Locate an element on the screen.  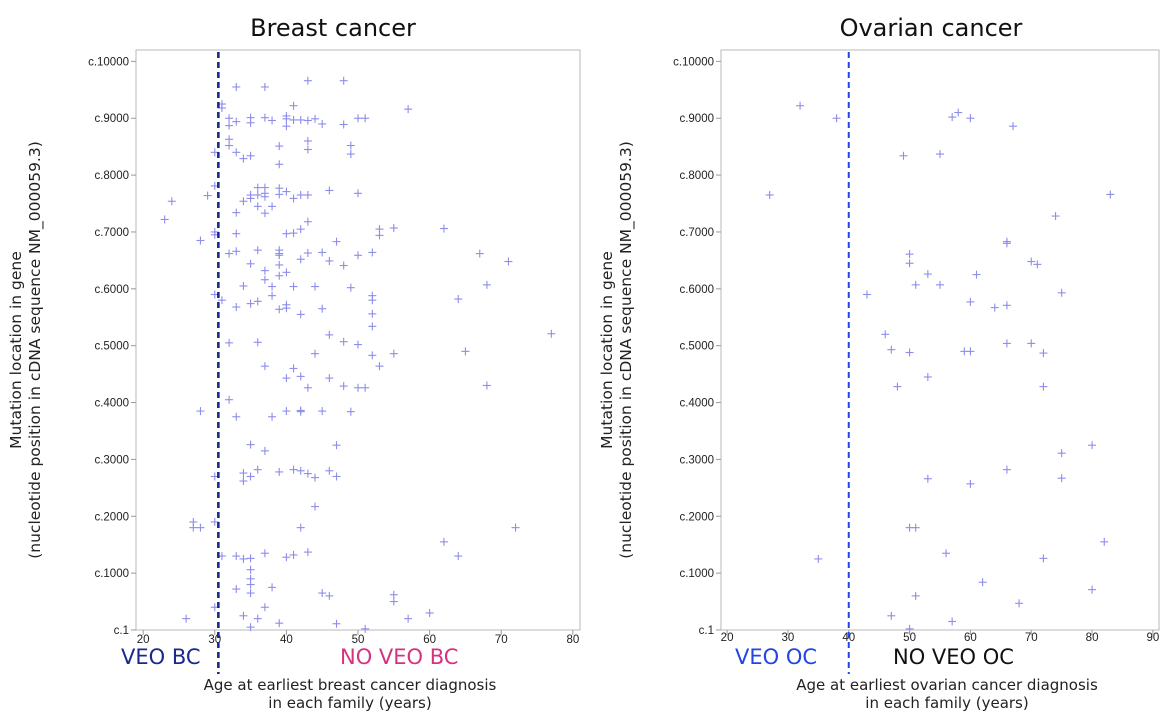
right-region-label: NO VEO OC is located at coordinates (953, 657).